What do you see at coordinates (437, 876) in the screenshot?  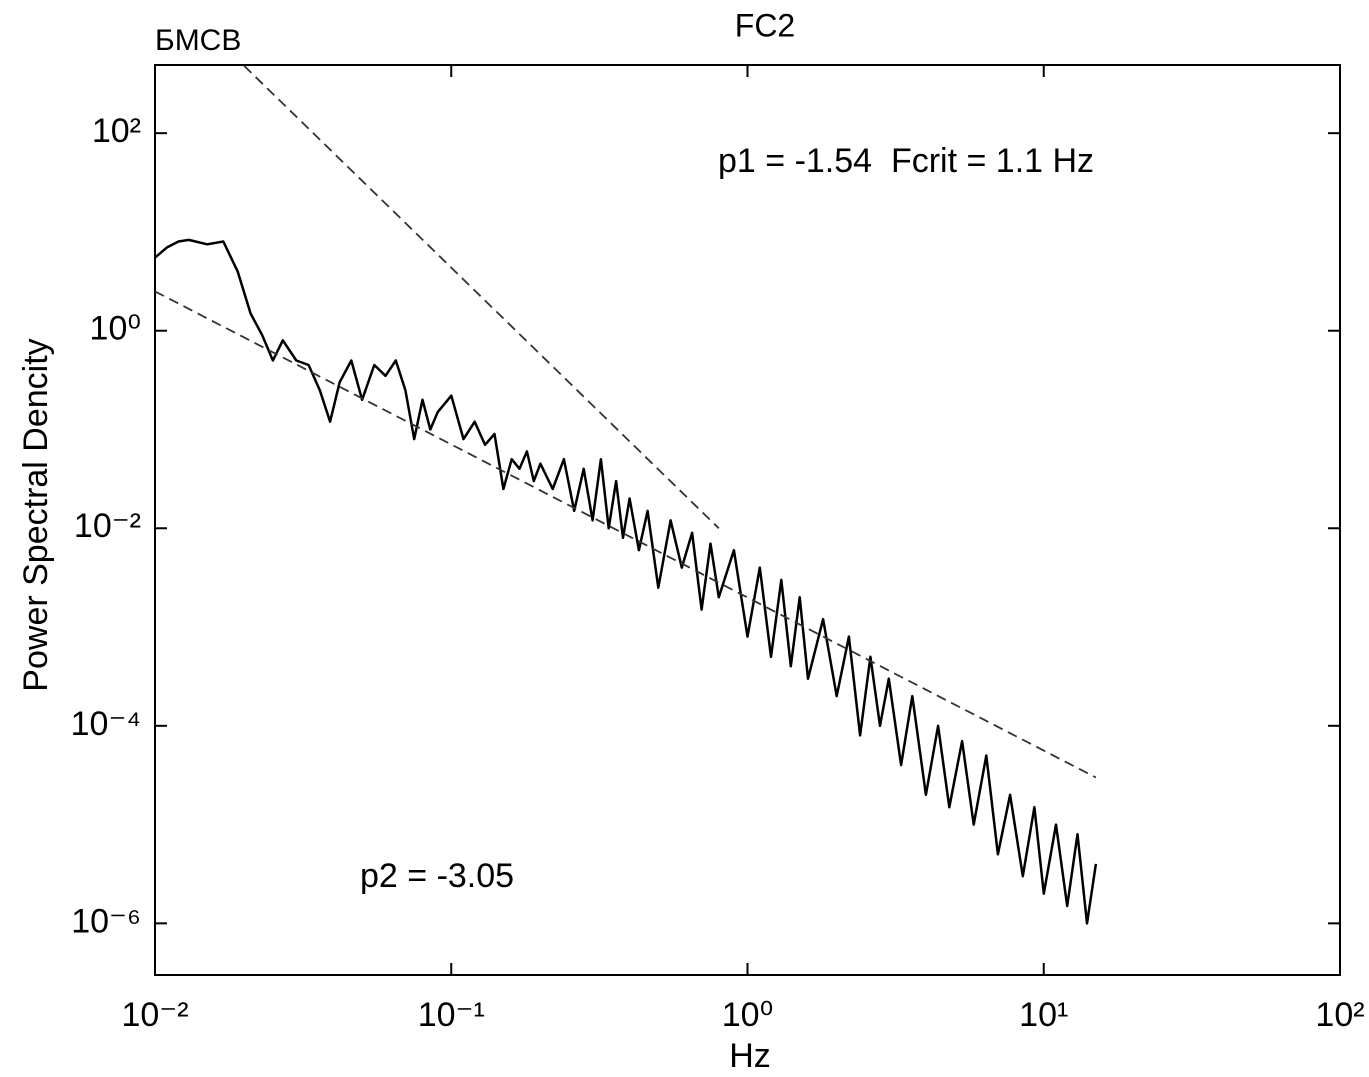 I see `annotation: p2 = -3.05` at bounding box center [437, 876].